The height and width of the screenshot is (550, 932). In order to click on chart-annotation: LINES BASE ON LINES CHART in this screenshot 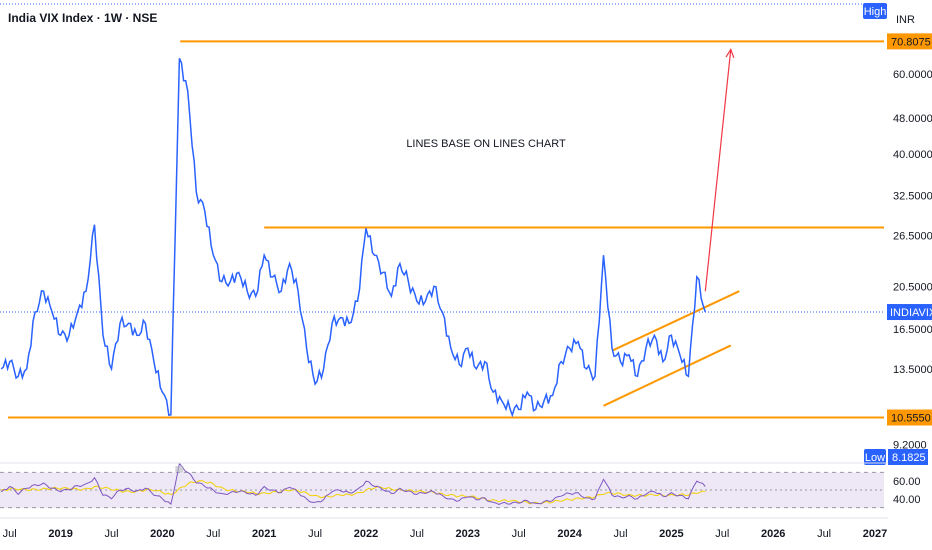, I will do `click(486, 144)`.